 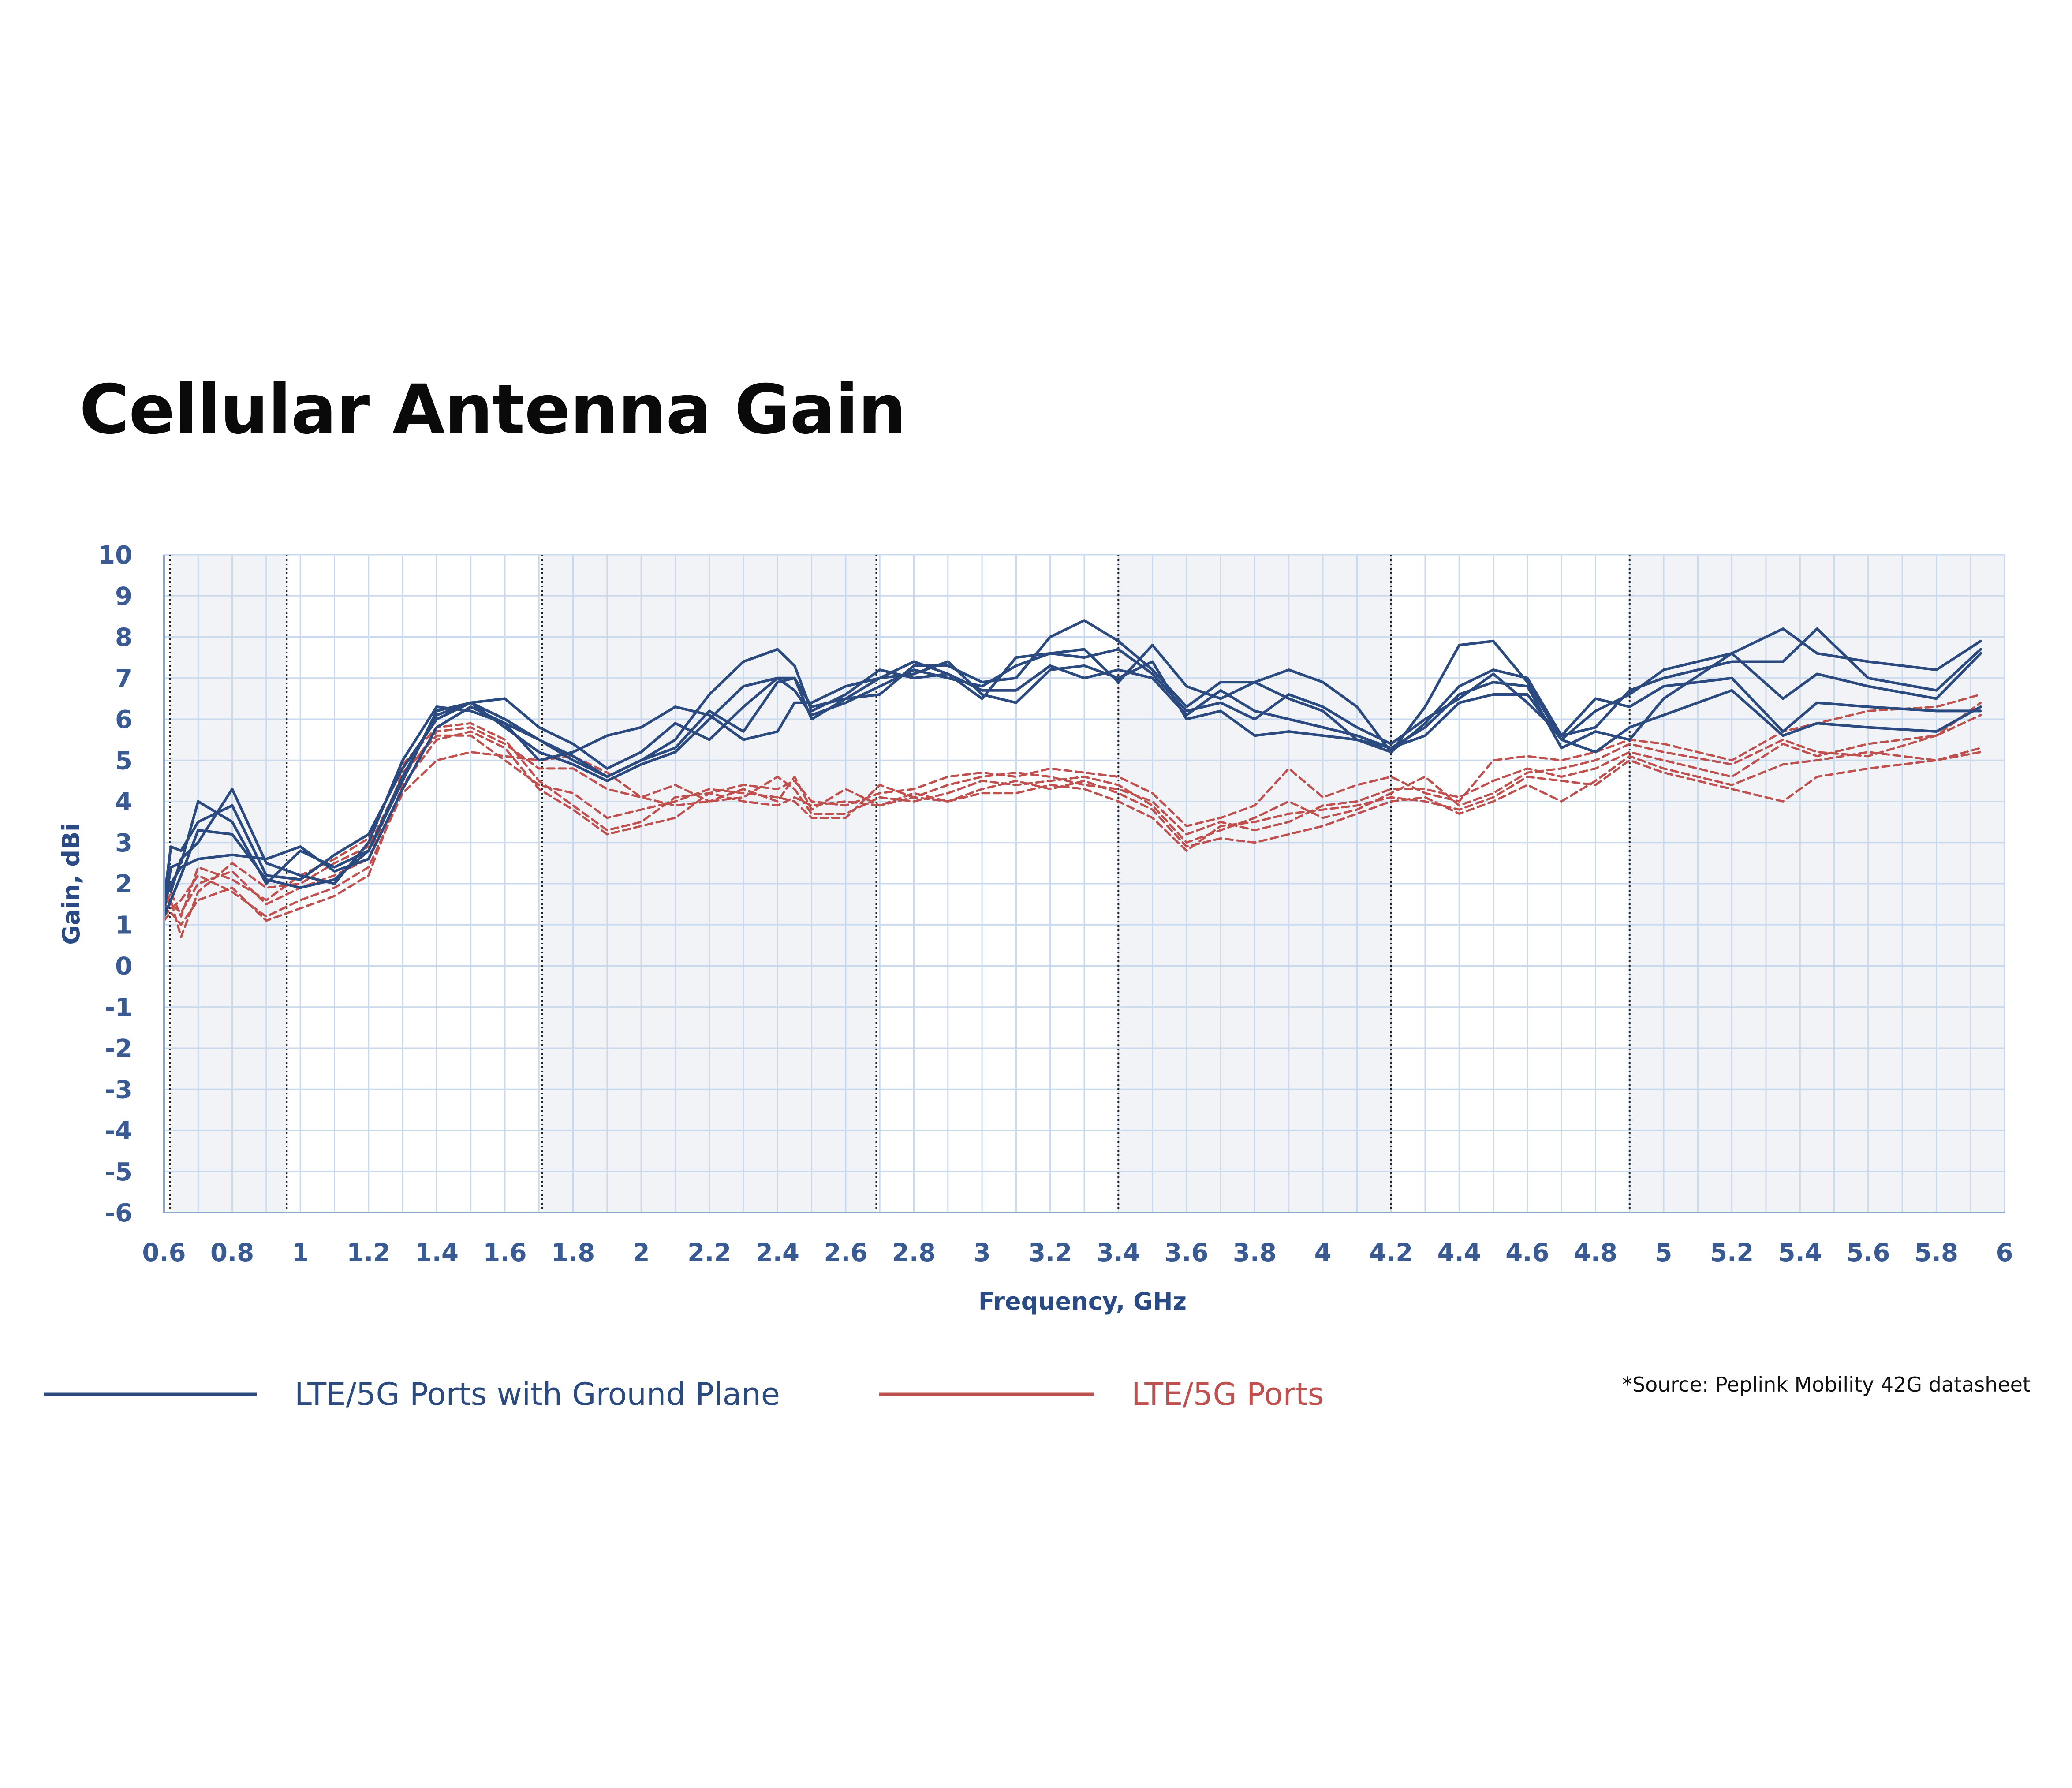 I want to click on y-tick-label: -4, so click(x=118, y=1131).